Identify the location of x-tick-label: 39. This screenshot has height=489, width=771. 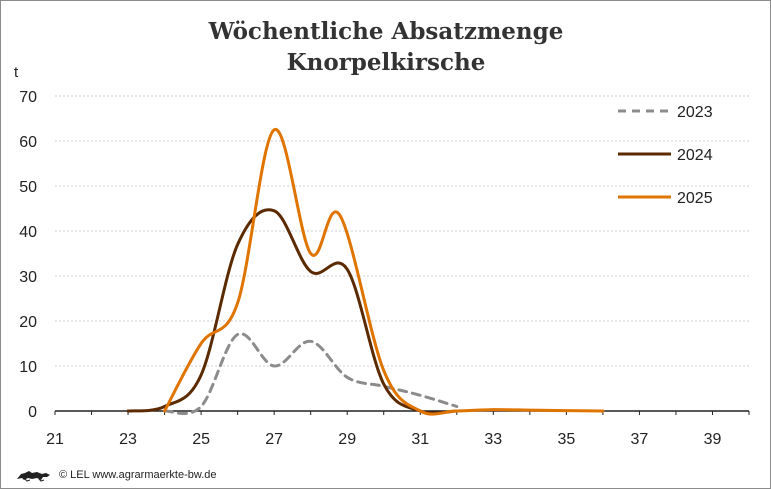
(713, 439).